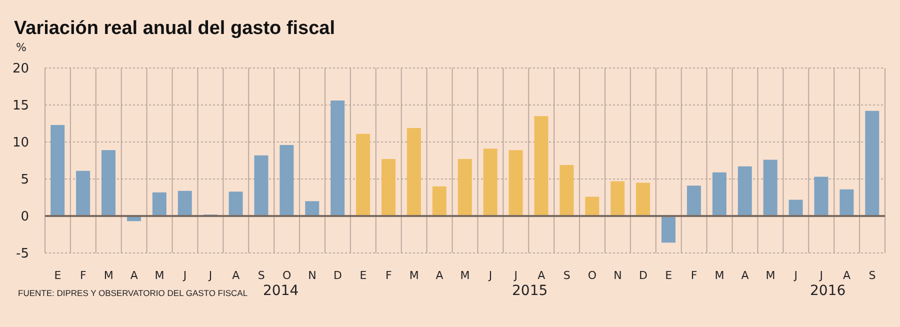 Image resolution: width=900 pixels, height=327 pixels. I want to click on text: 2015, so click(530, 291).